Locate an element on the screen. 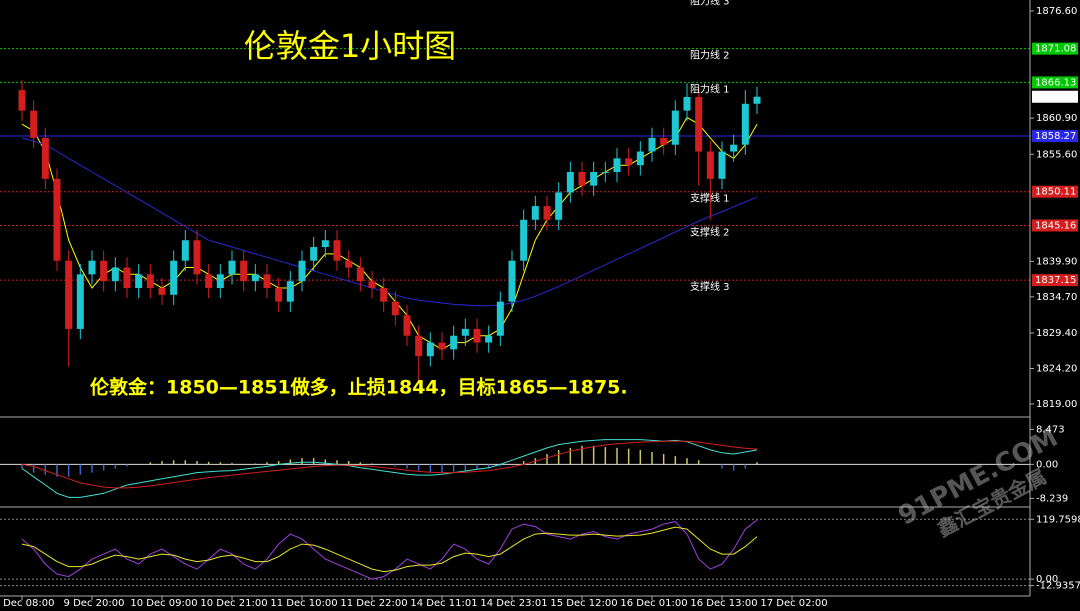 Image resolution: width=1080 pixels, height=611 pixels. x-tick-label: 14 Dec 23:01 is located at coordinates (513, 603).